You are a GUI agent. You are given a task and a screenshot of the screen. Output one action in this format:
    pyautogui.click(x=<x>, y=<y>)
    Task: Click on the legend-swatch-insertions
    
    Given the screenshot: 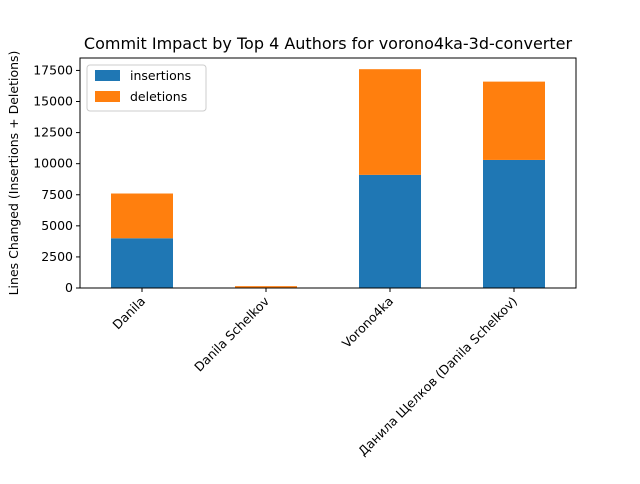 What is the action you would take?
    pyautogui.click(x=107, y=75)
    